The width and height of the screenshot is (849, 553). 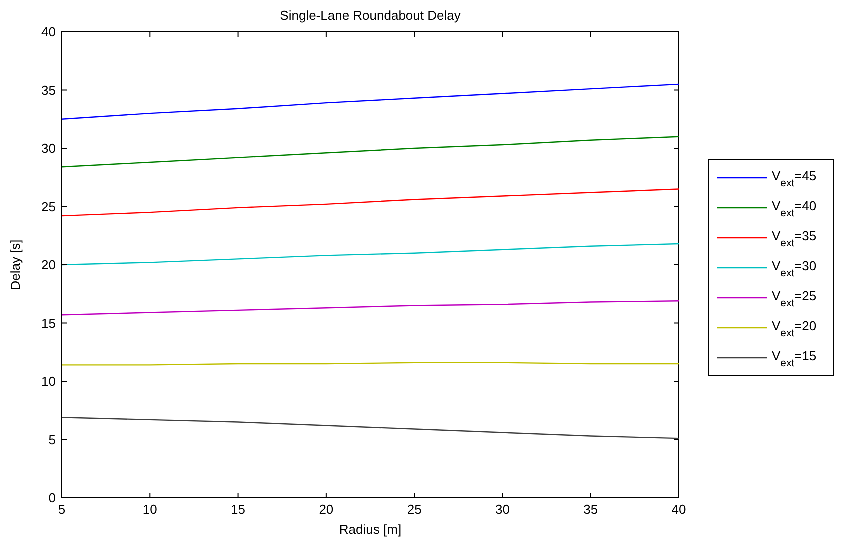 What do you see at coordinates (49, 32) in the screenshot?
I see `y-tick-label: 40` at bounding box center [49, 32].